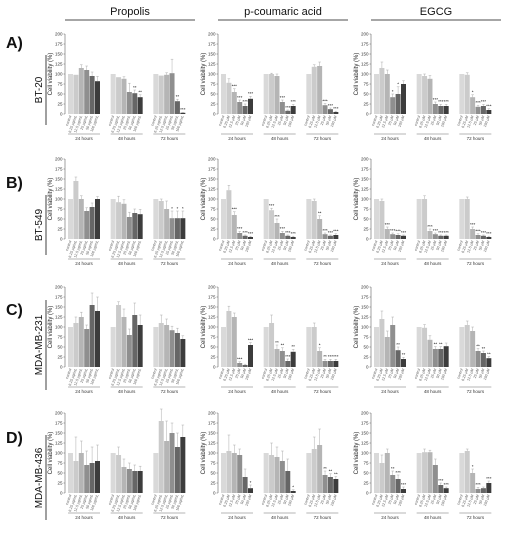 This screenshot has width=515, height=550. I want to click on x-tick-label: 100 µg/mL, so click(95, 123).